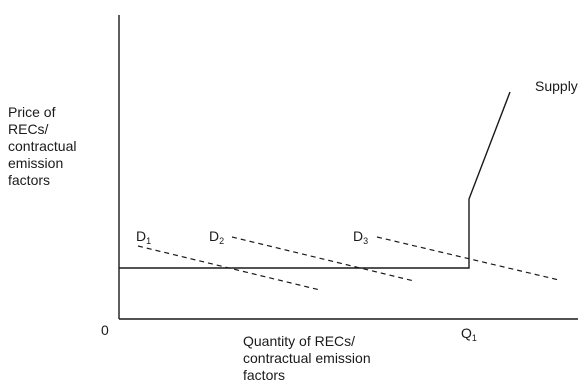  Describe the element at coordinates (29, 180) in the screenshot. I see `y-axis-label-line: factors` at that location.